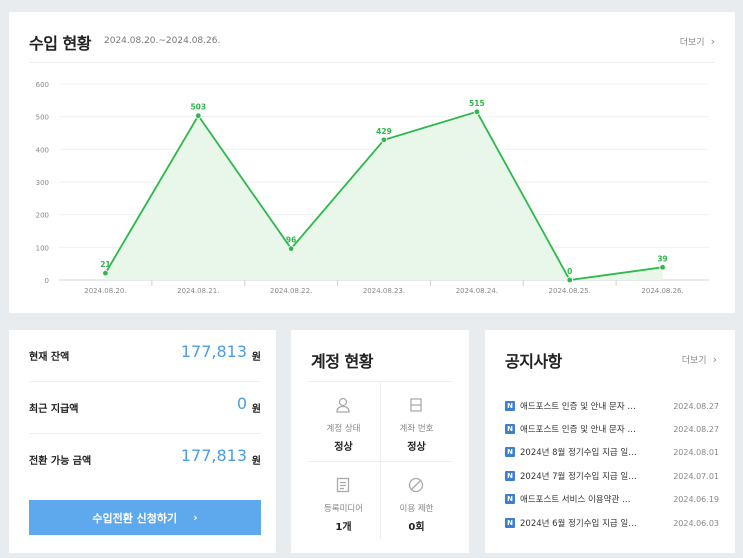 The height and width of the screenshot is (558, 743). Describe the element at coordinates (145, 408) in the screenshot. I see `balance-row-recent: 최근 지급액 0 원` at that location.